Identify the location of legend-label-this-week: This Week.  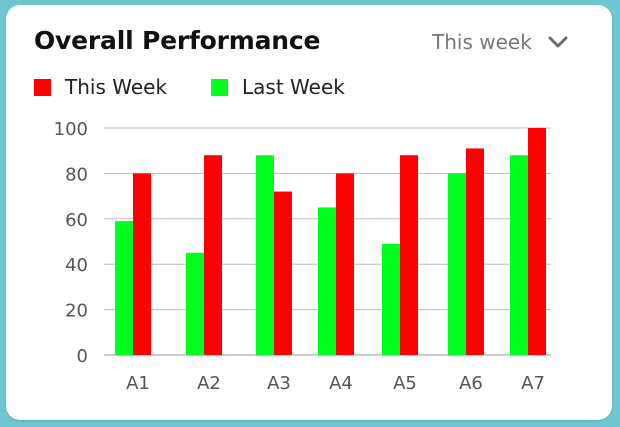
(116, 87).